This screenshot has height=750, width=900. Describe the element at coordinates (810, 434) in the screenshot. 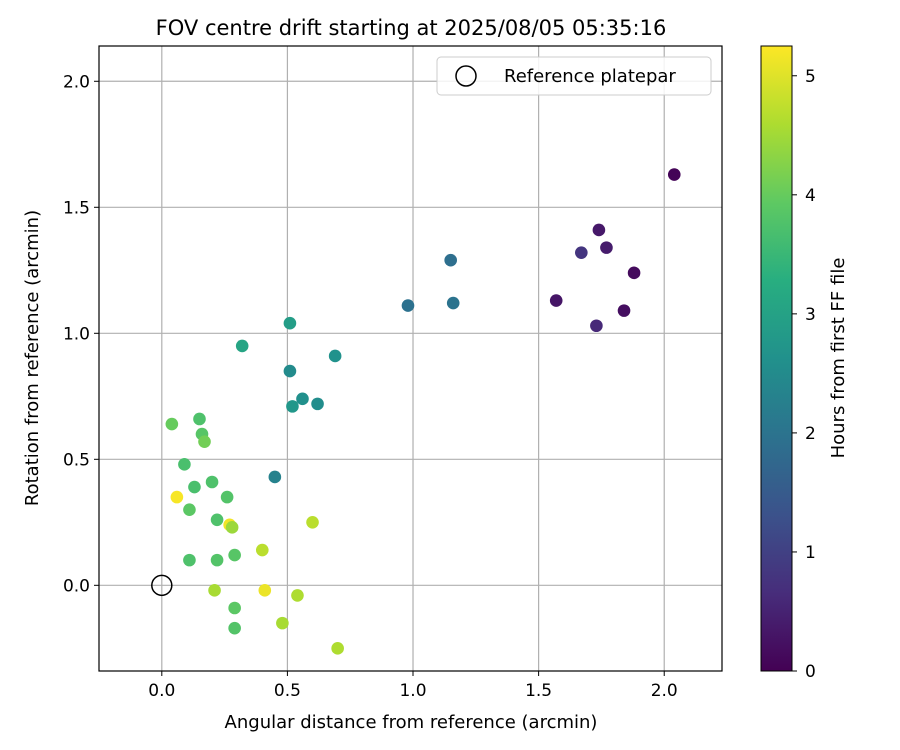

I see `colorbar-tick-label: 2` at that location.